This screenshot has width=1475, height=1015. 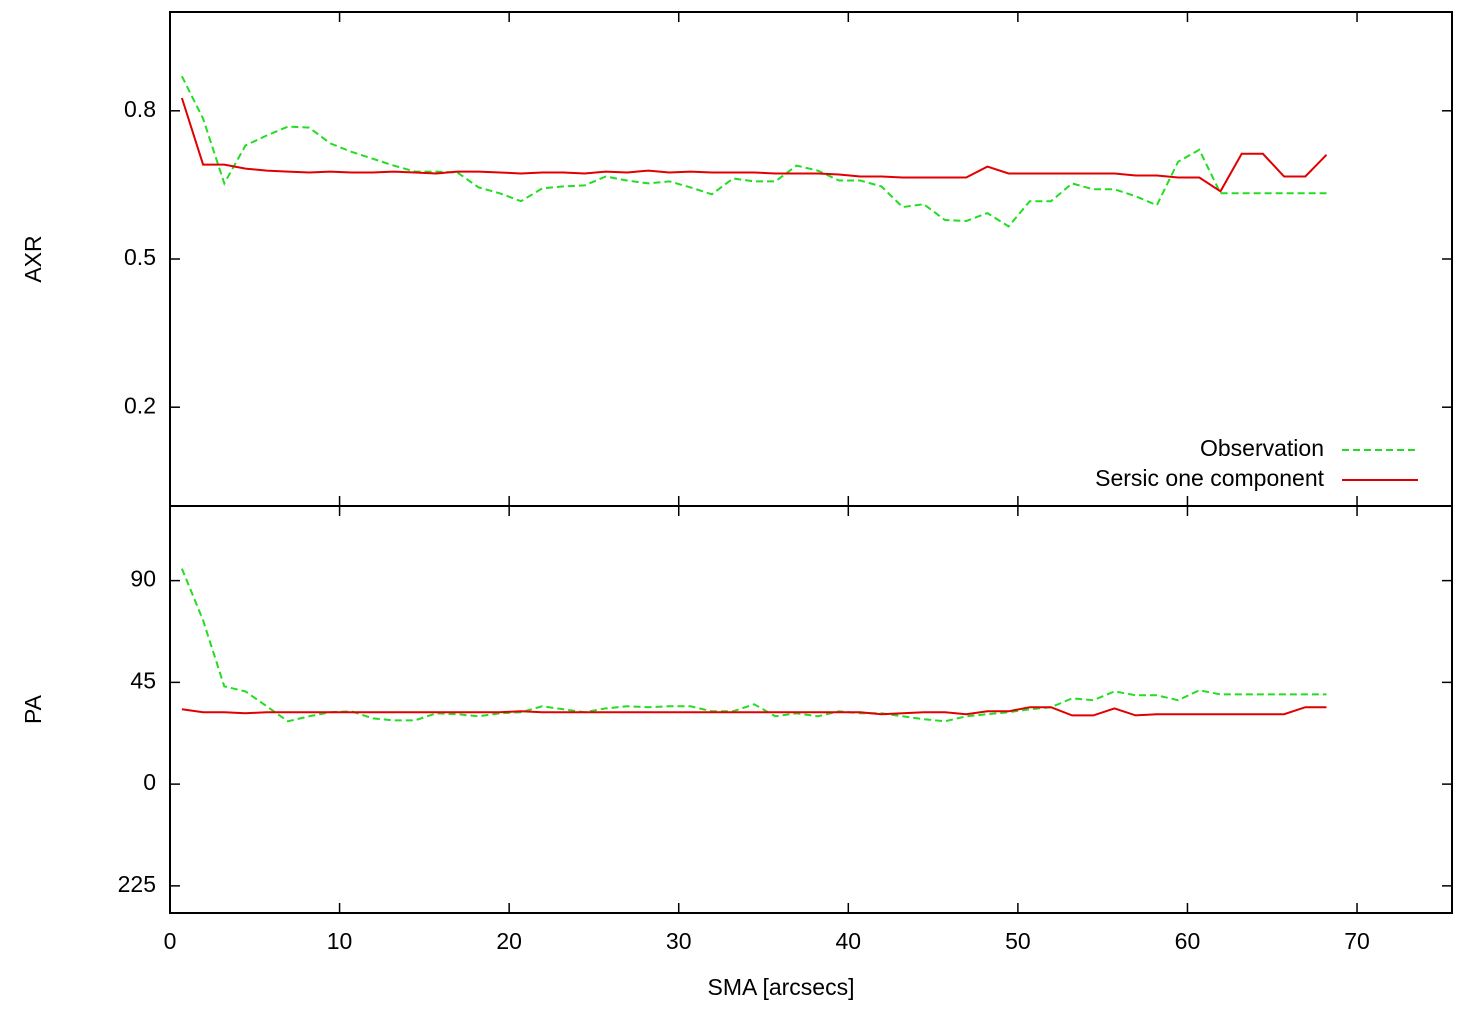 What do you see at coordinates (149, 782) in the screenshot?
I see `y-tick-label: 0` at bounding box center [149, 782].